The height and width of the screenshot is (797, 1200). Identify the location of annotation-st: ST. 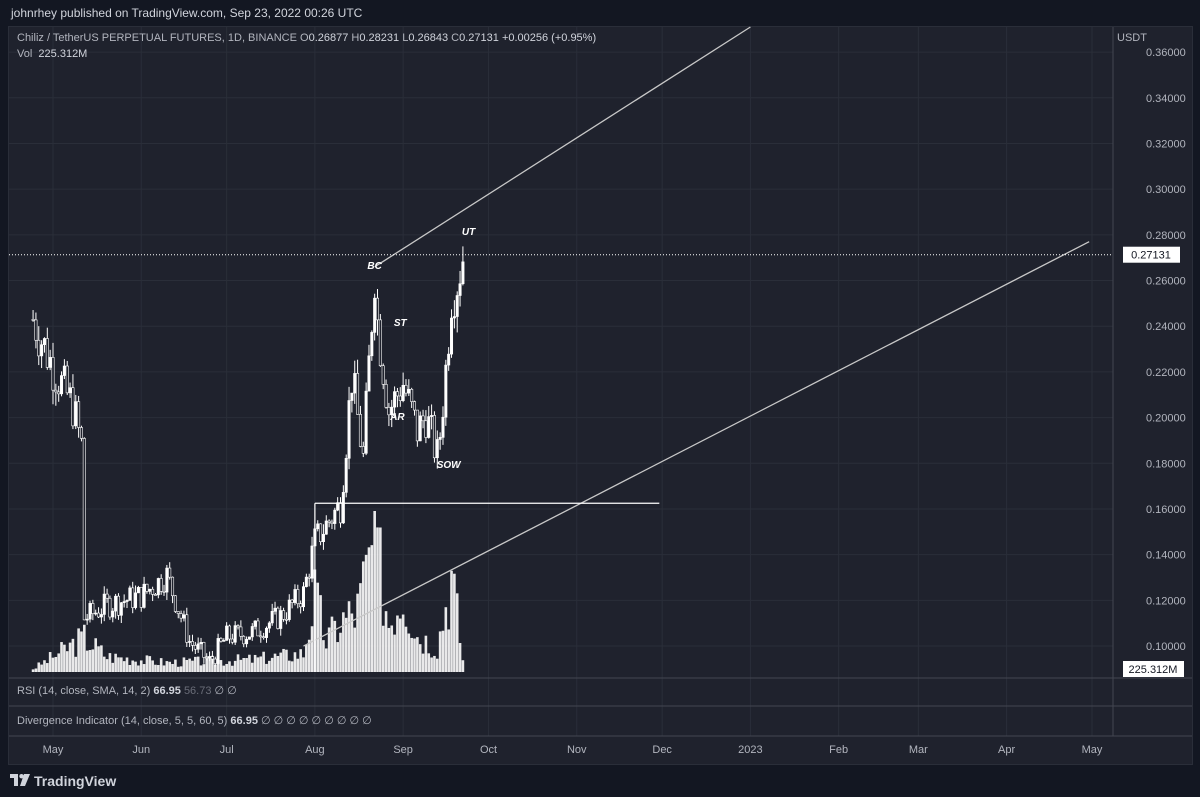
(401, 323).